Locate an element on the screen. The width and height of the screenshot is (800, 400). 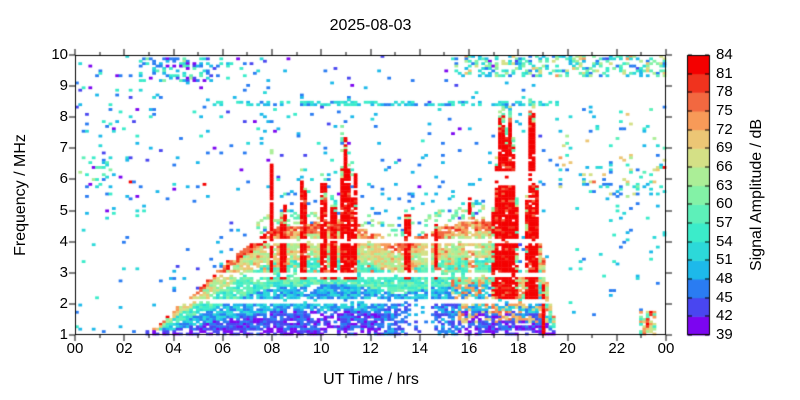
colorbar-tick-label: 60 is located at coordinates (724, 204).